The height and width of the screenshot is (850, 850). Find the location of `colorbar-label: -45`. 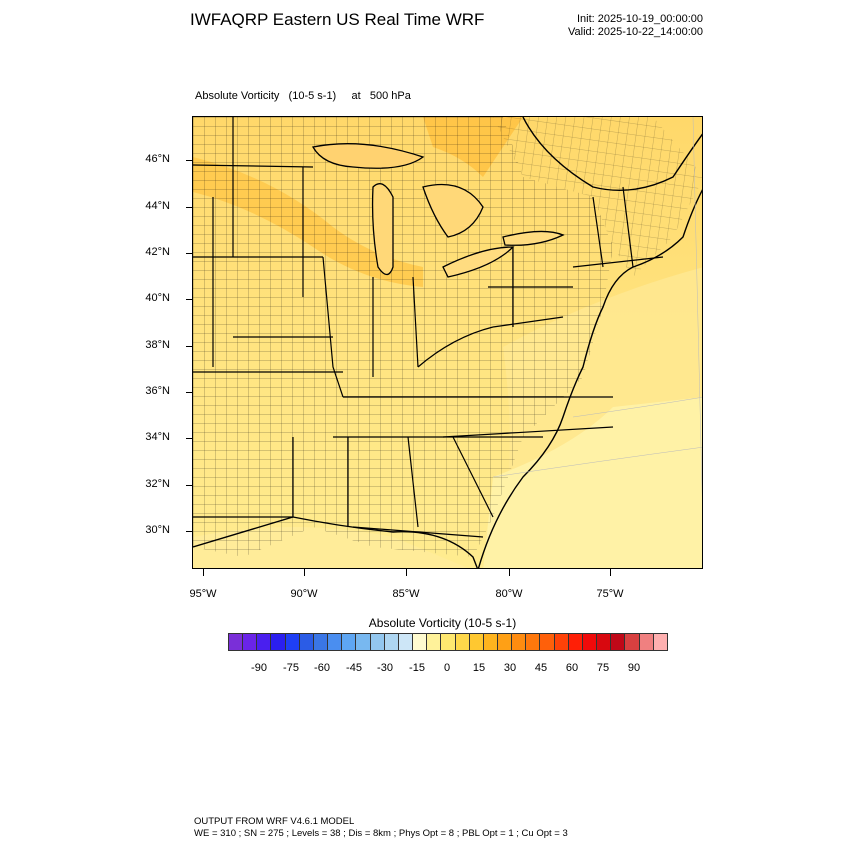

colorbar-label: -45 is located at coordinates (354, 668).